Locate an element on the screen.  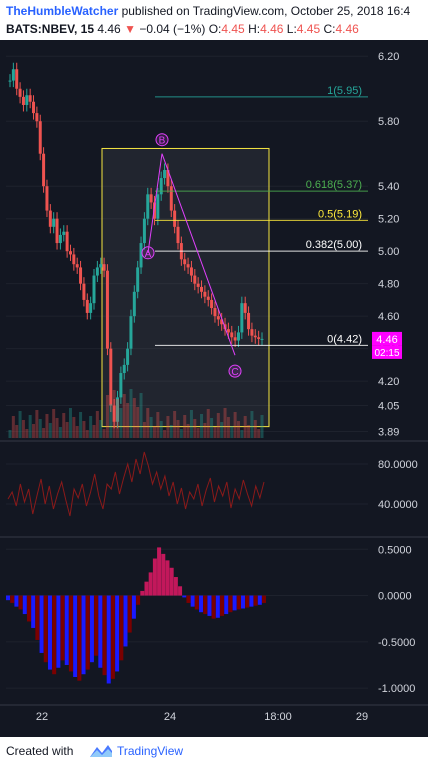
osc-axis-tick: 40.0000 is located at coordinates (398, 505).